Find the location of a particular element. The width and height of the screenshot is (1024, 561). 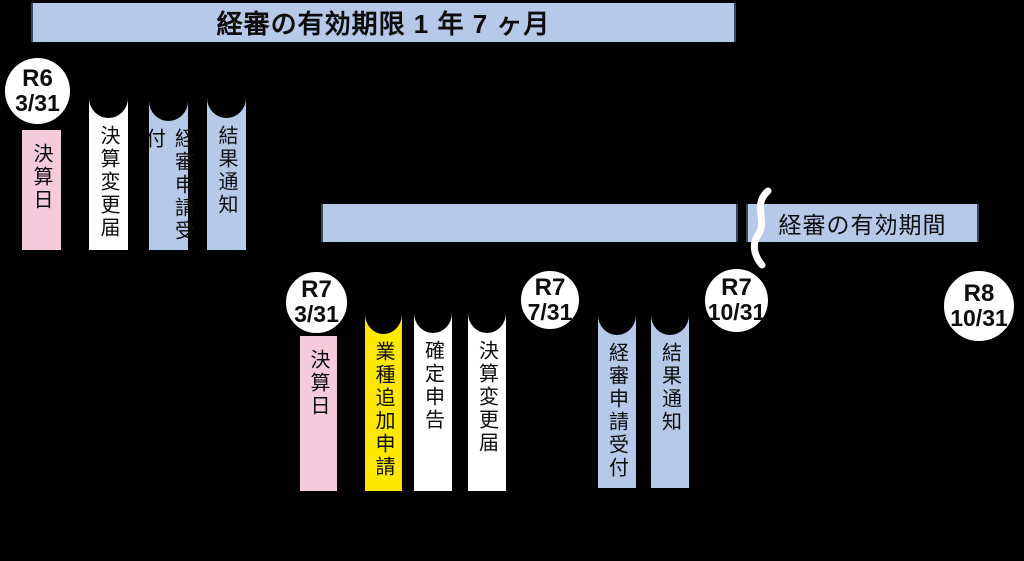

validity-period-label: 経審の有効期間 is located at coordinates (862, 225).